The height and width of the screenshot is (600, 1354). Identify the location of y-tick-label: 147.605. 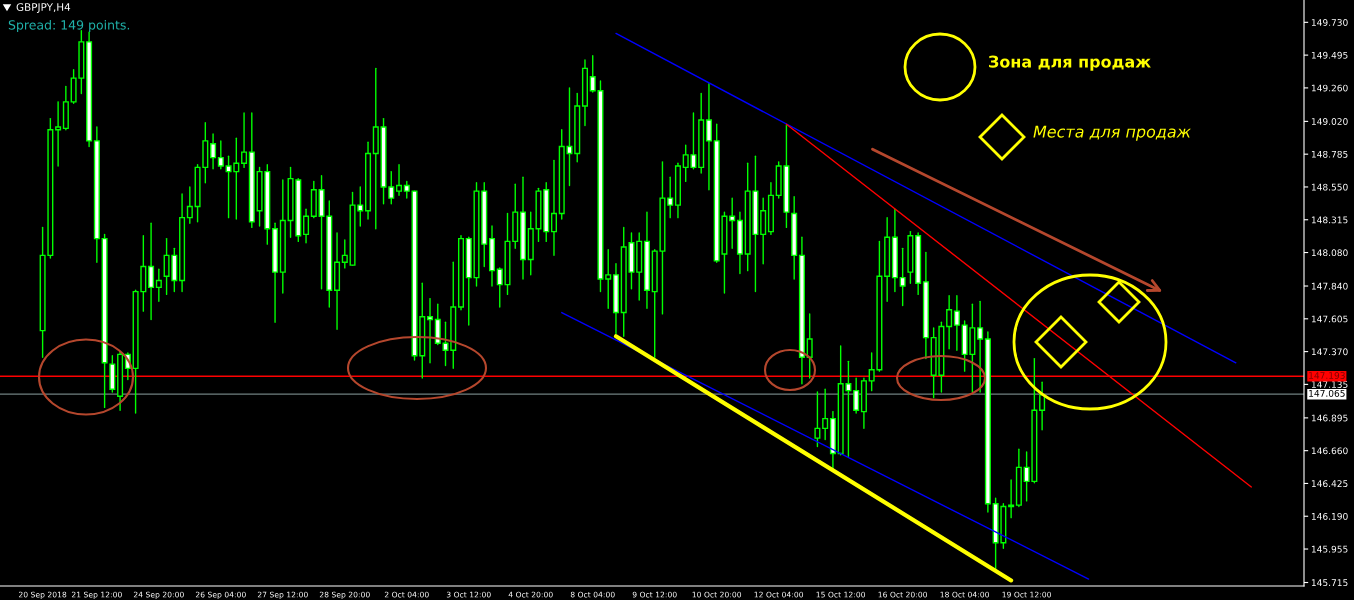
(1329, 319).